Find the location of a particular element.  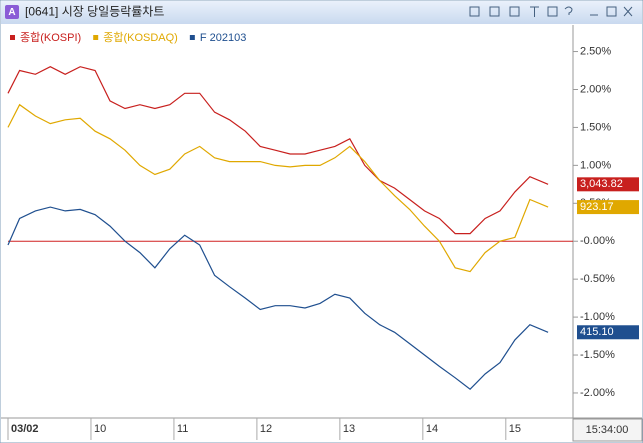

y-tick-label: 2.00% is located at coordinates (595, 89).